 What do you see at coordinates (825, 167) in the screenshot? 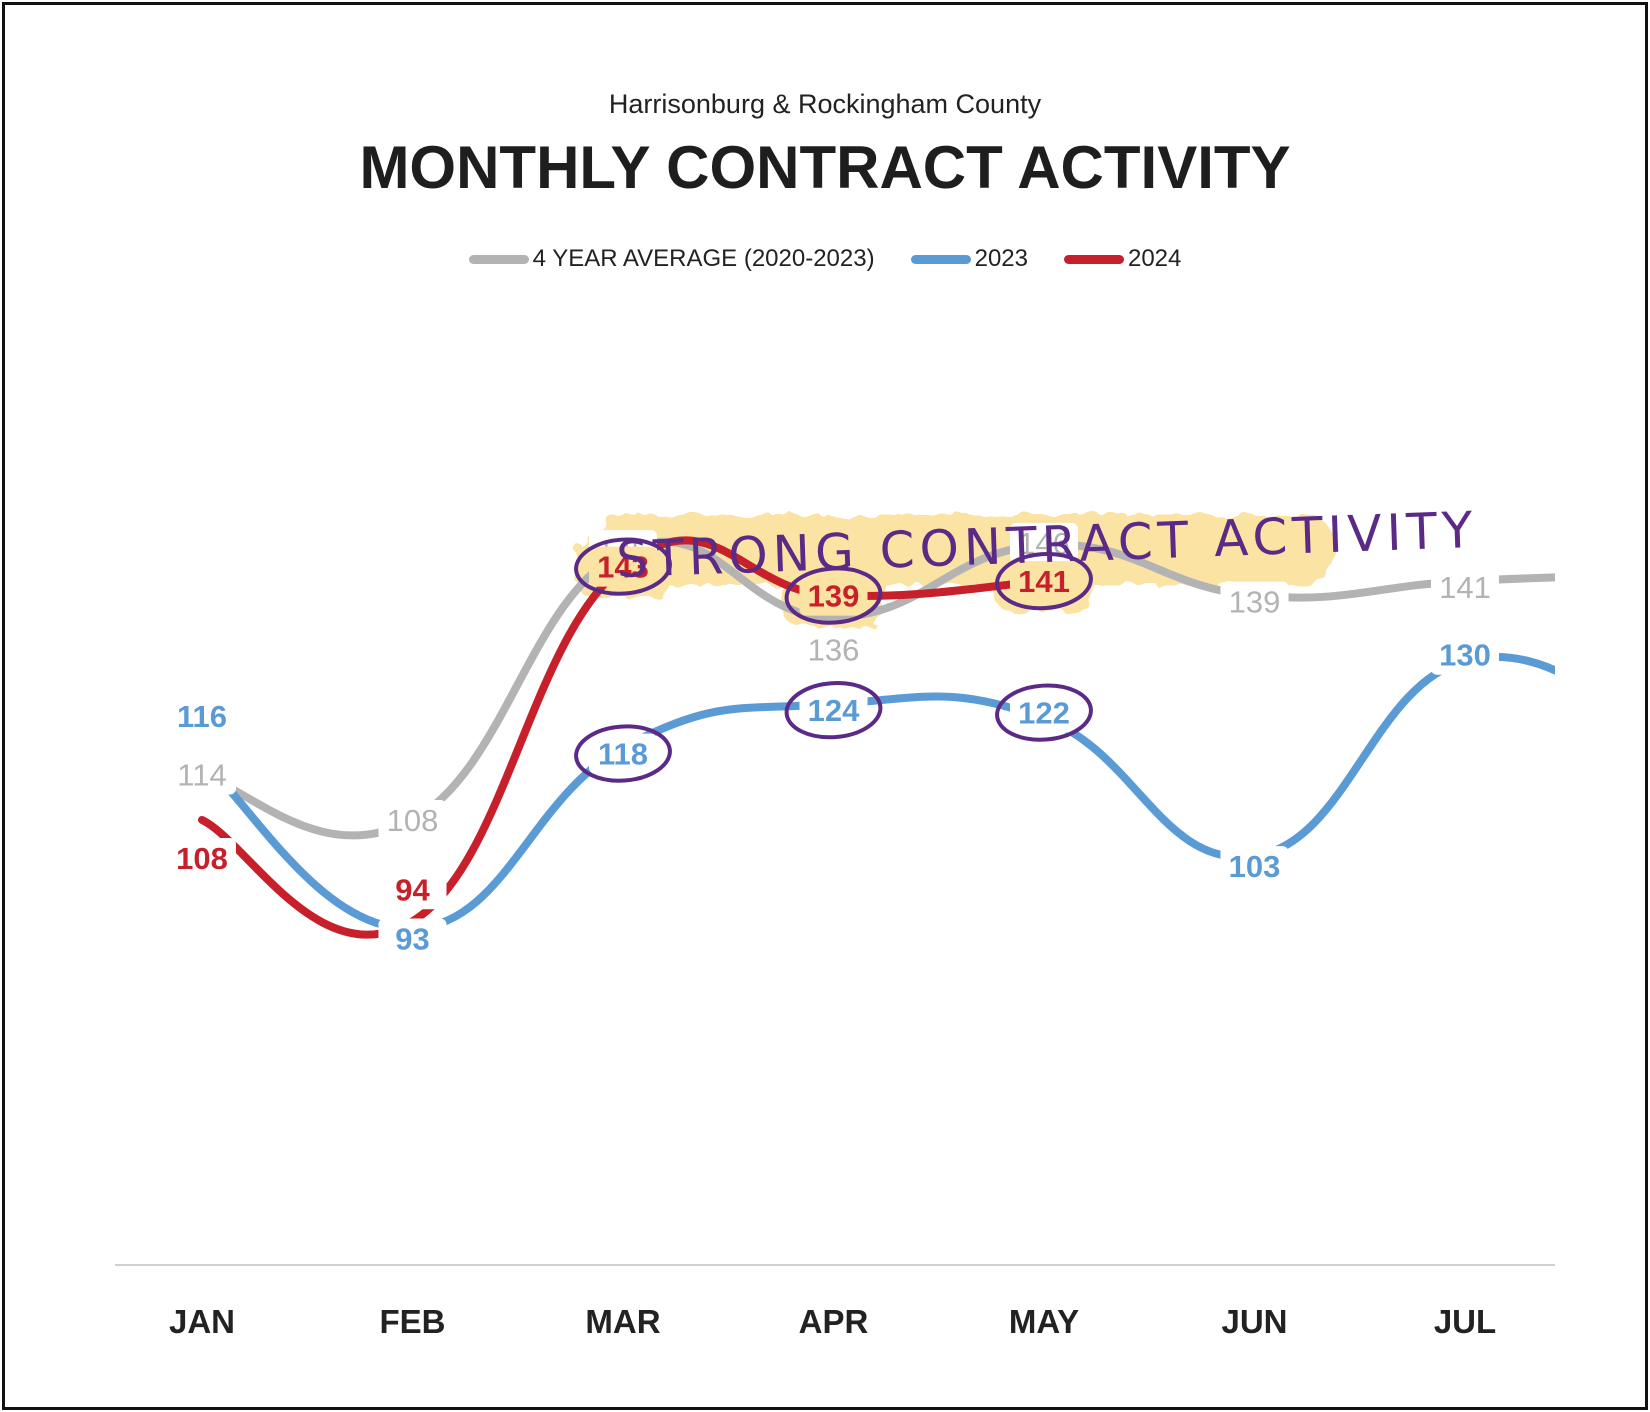
I see `chart-title: MONTHLY CONTRACT ACTIVITY` at bounding box center [825, 167].